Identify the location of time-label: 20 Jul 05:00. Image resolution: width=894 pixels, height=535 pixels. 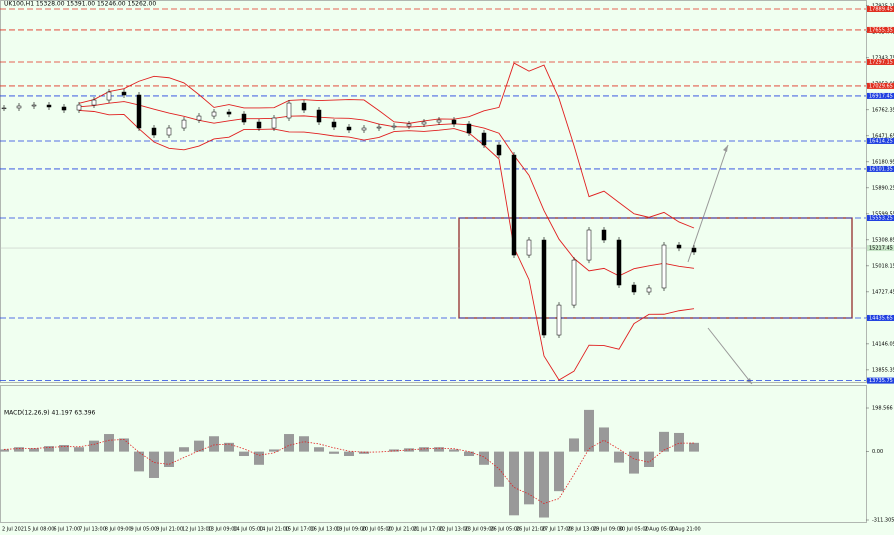
(377, 530).